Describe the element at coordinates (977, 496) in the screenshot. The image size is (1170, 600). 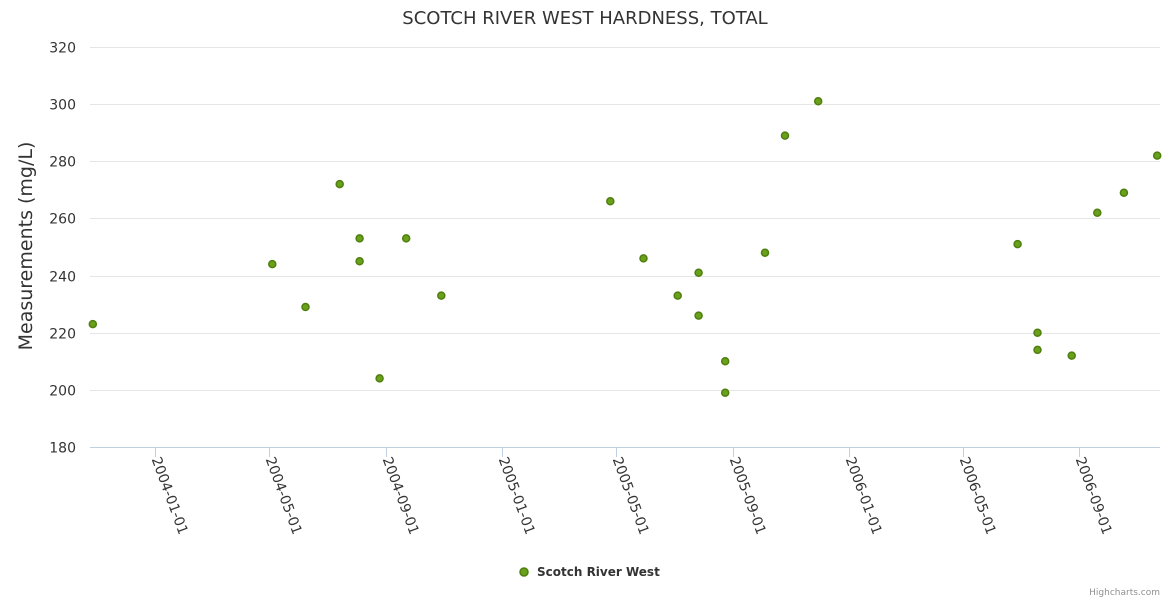
I see `x-tick-label: 2006-05-01` at that location.